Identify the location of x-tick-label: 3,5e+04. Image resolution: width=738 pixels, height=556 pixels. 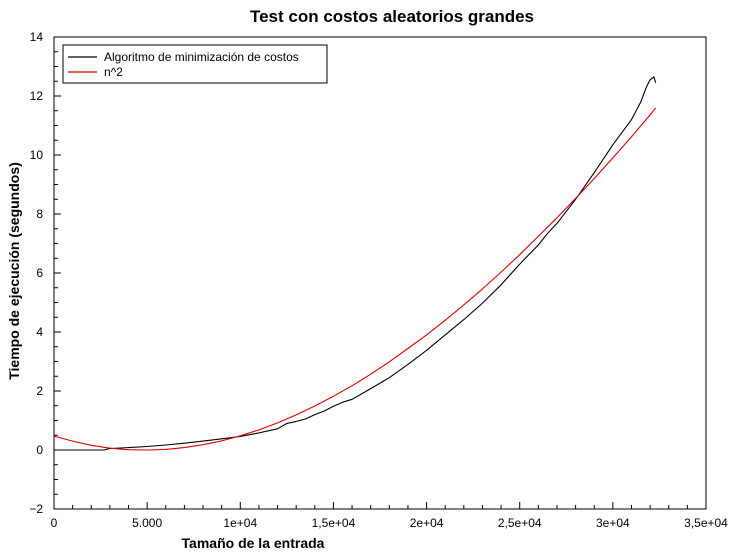
(706, 523).